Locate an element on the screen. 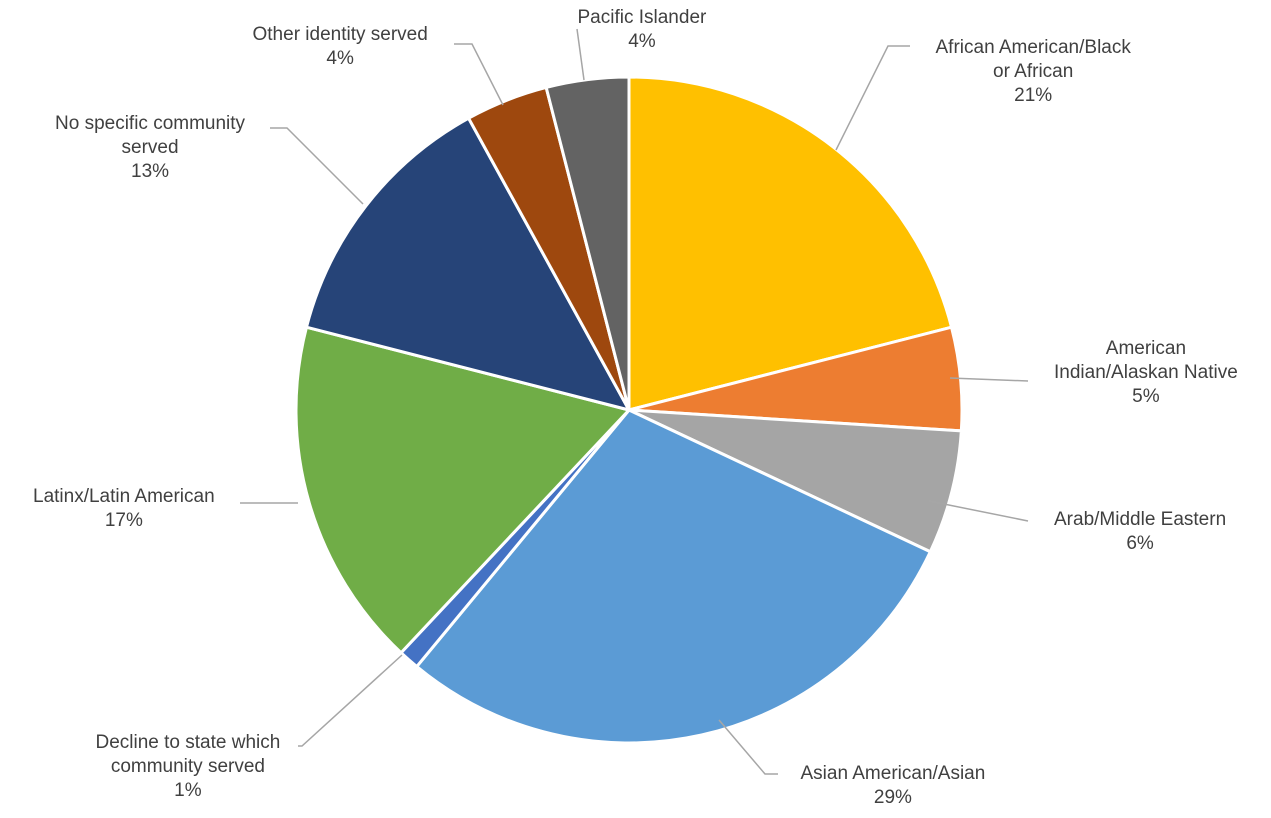 The height and width of the screenshot is (818, 1271). value-label: 29% is located at coordinates (892, 797).